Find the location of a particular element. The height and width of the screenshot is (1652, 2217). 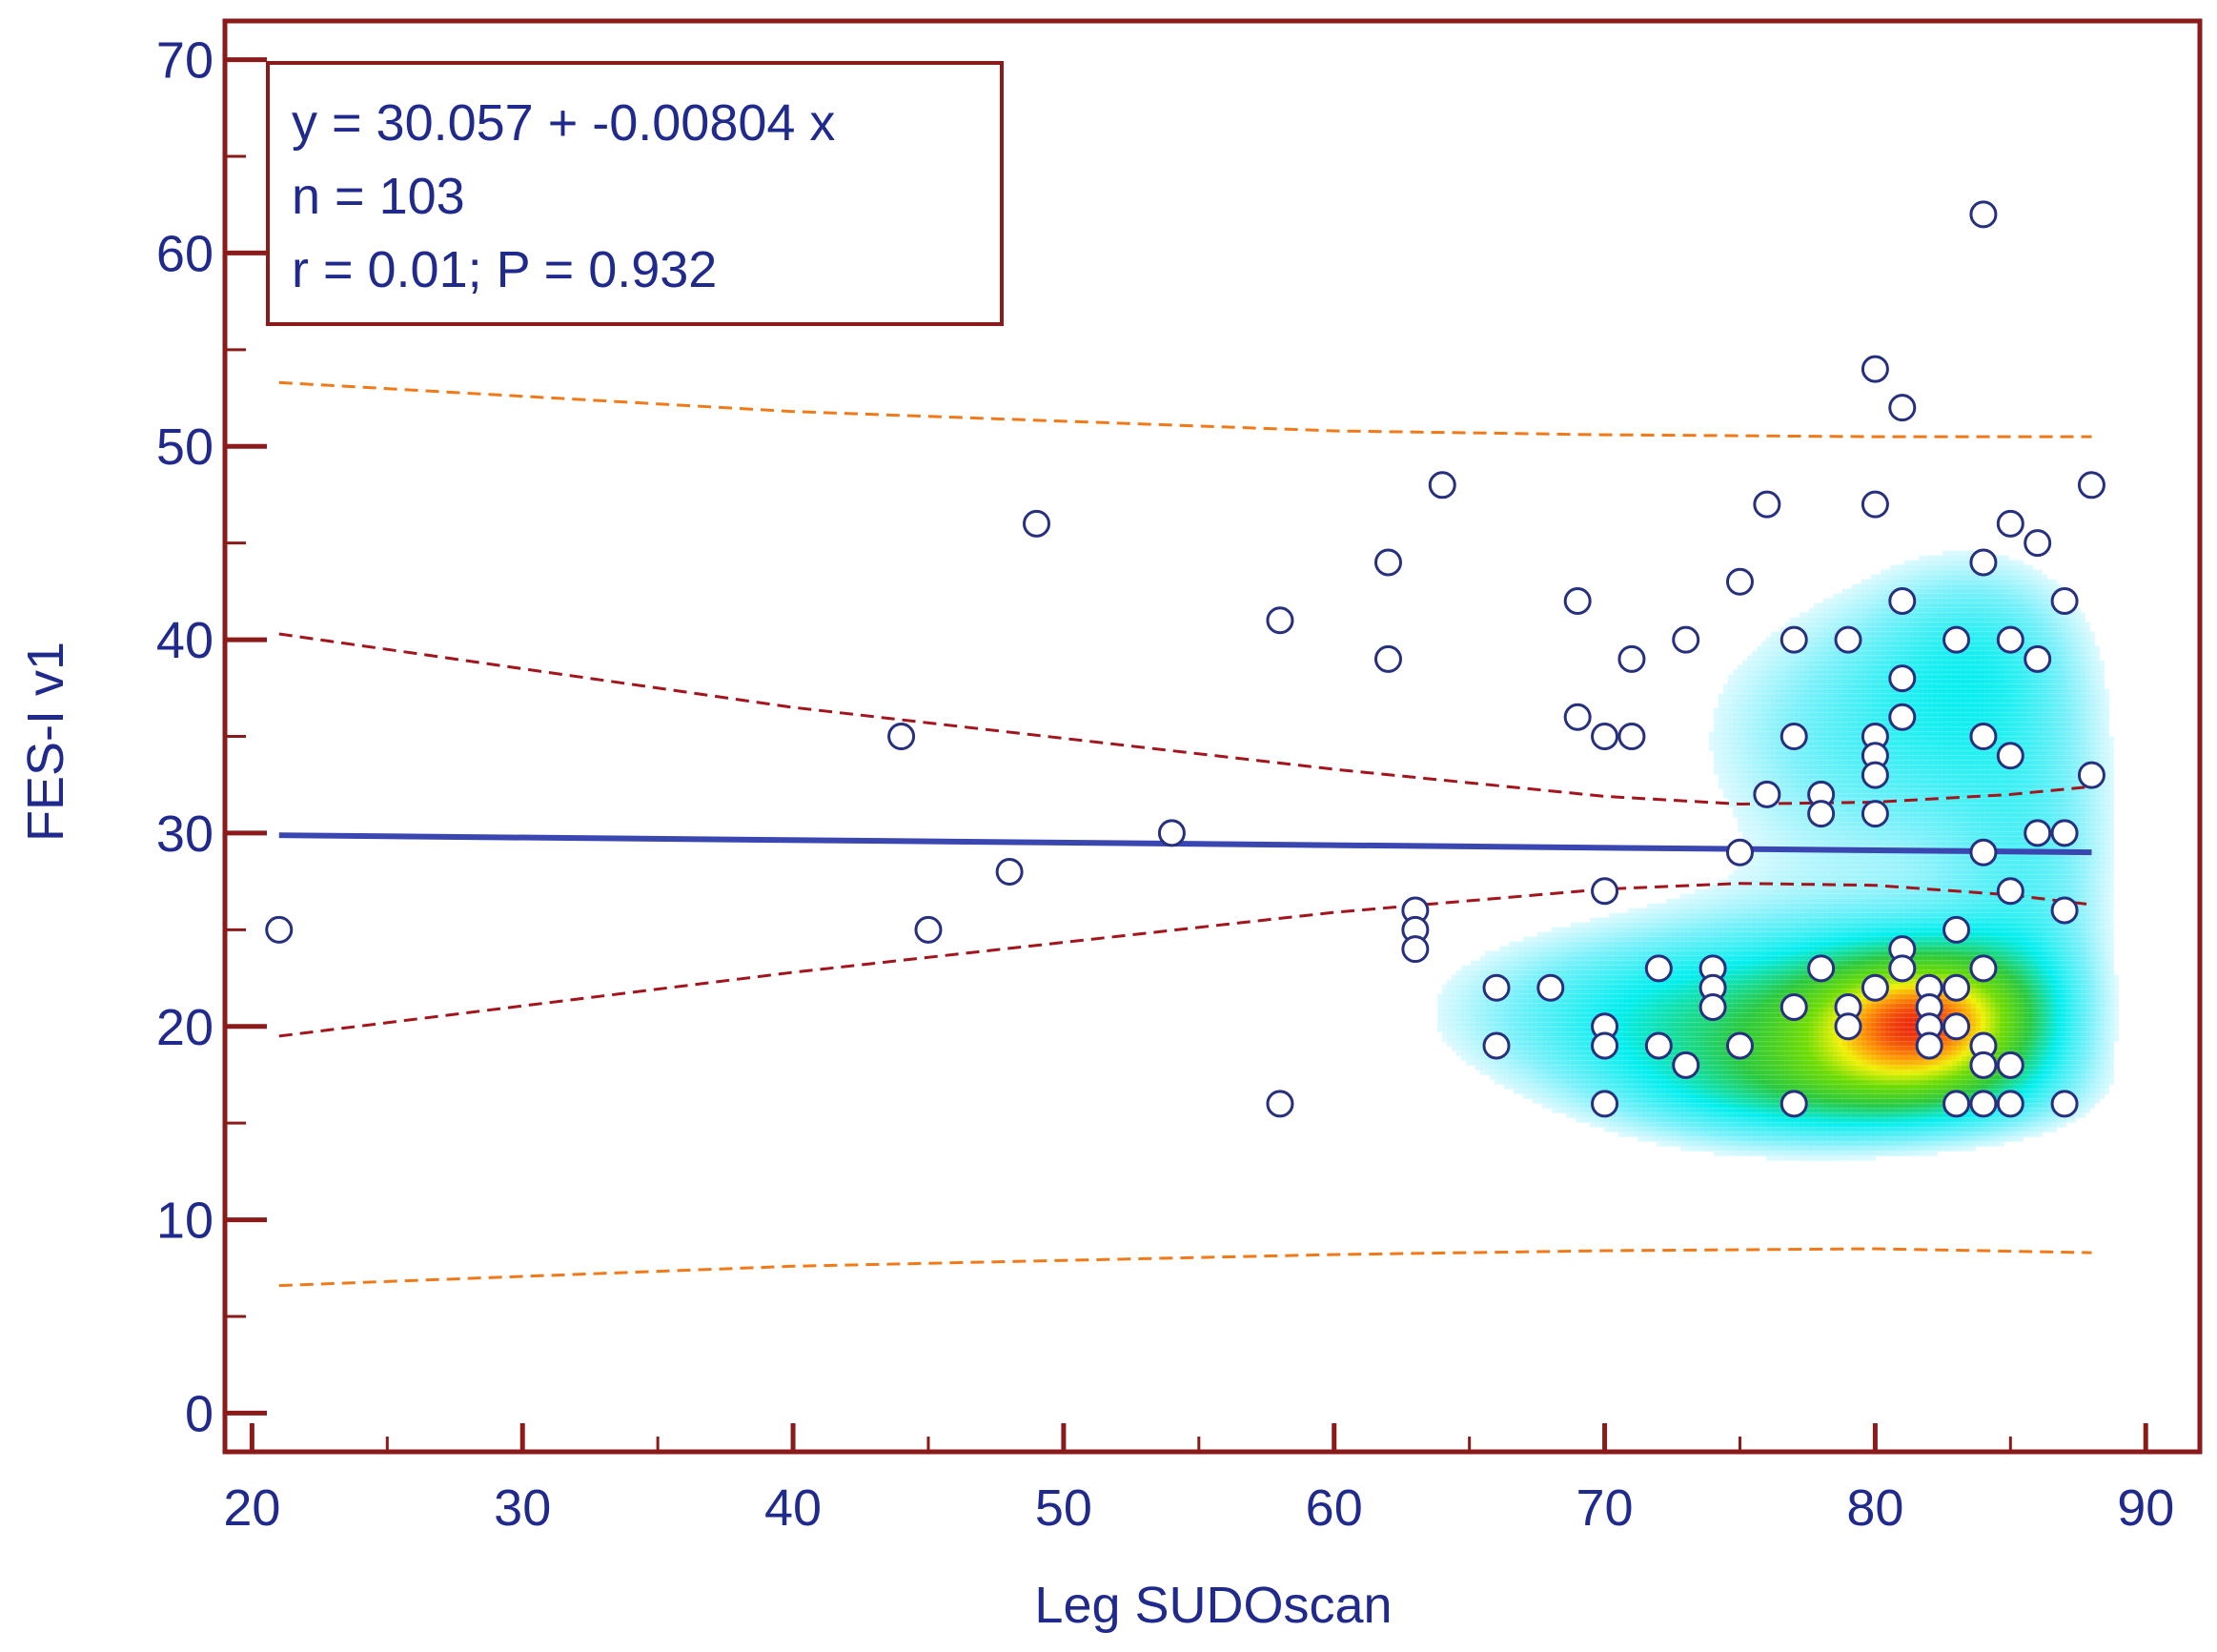

y-tick-label: 50 is located at coordinates (185, 447).